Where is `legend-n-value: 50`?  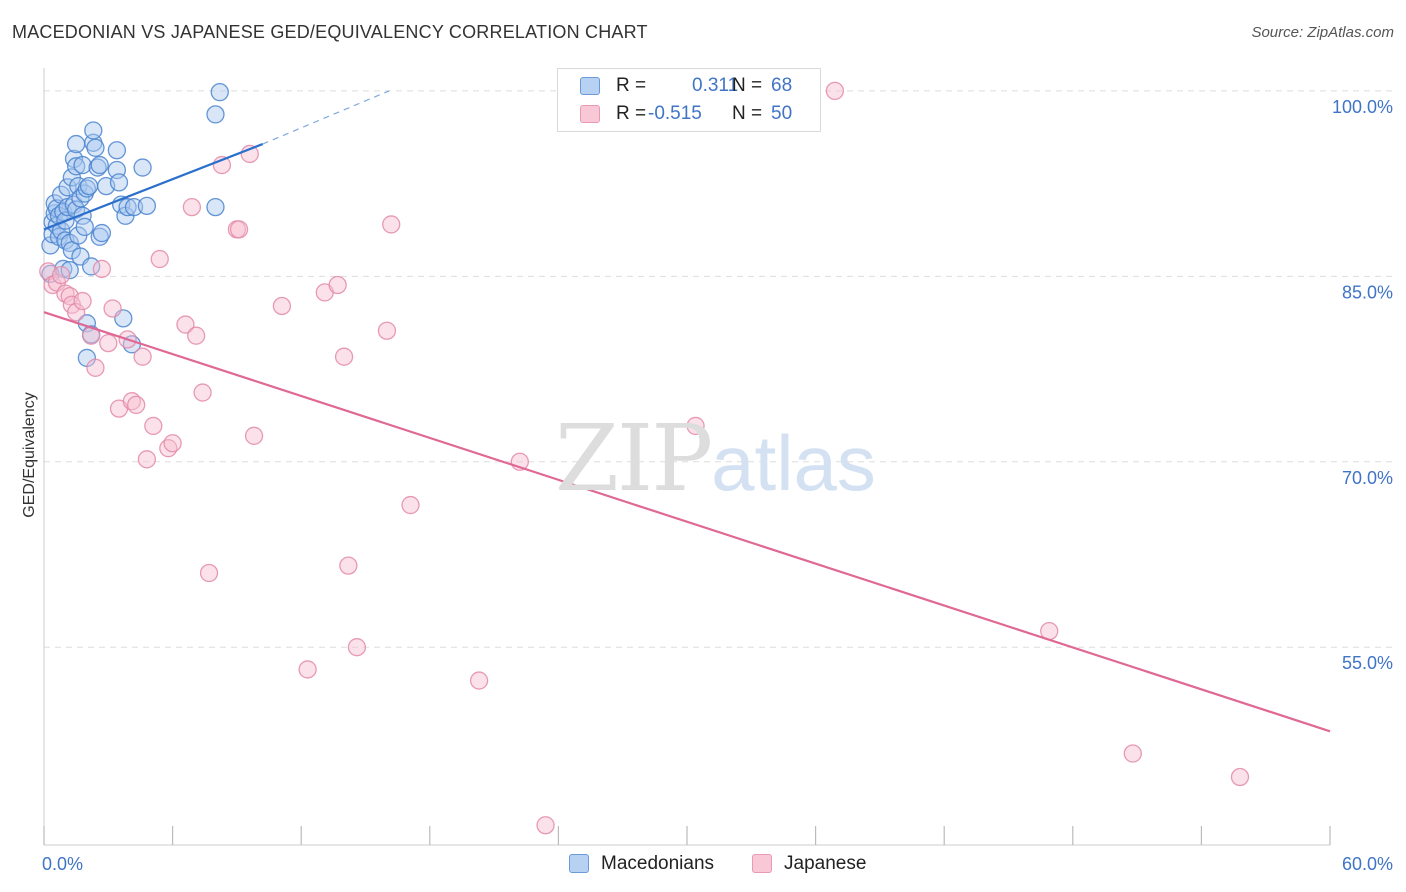 legend-n-value: 50 is located at coordinates (782, 113).